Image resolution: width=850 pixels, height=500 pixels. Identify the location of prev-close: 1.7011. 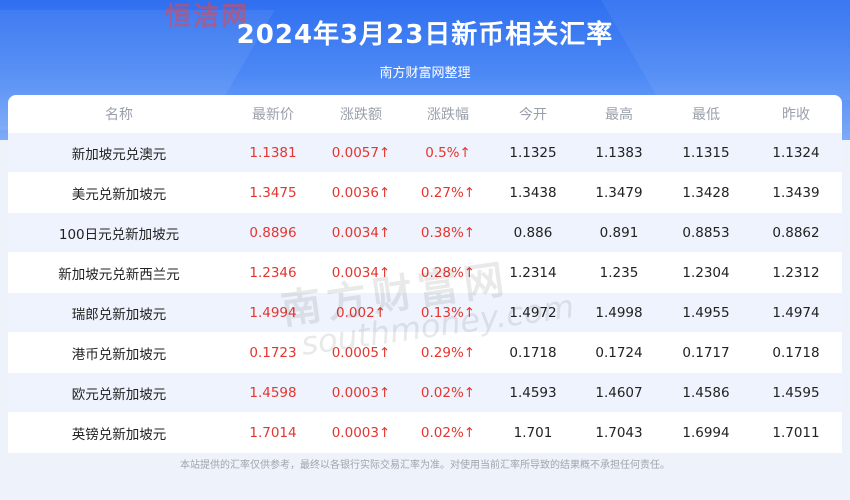
(796, 432).